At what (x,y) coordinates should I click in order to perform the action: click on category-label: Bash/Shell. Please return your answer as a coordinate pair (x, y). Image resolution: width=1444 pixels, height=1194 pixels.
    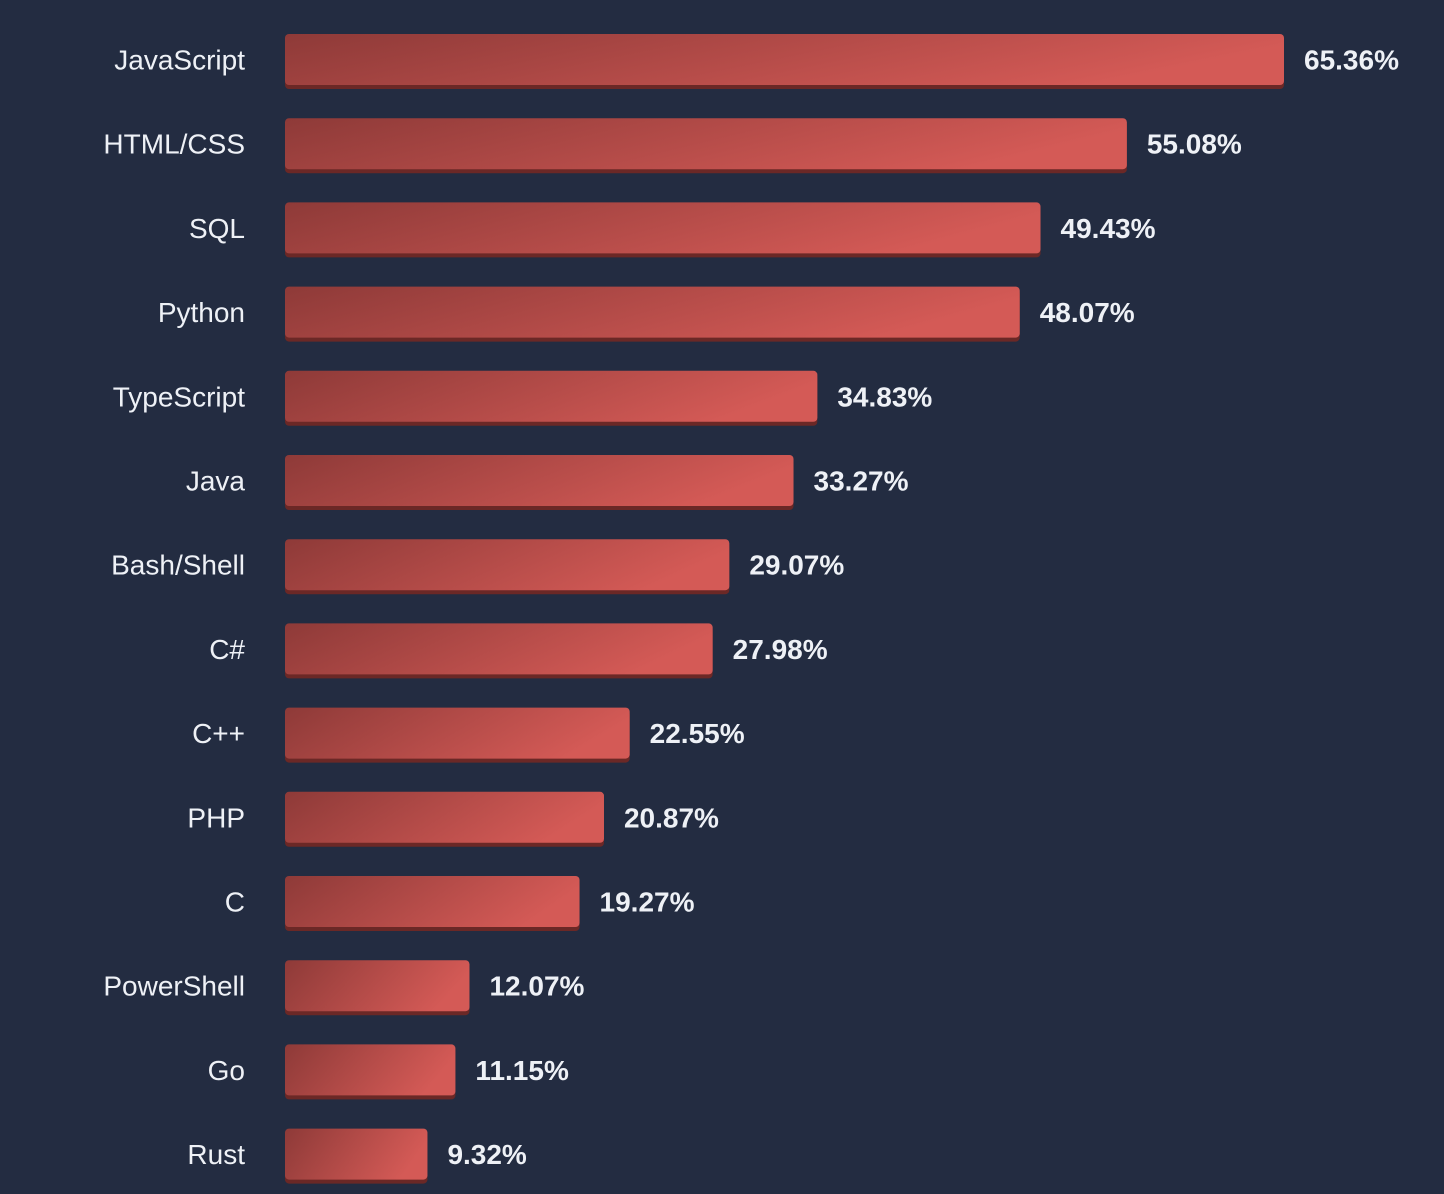
    Looking at the image, I should click on (178, 565).